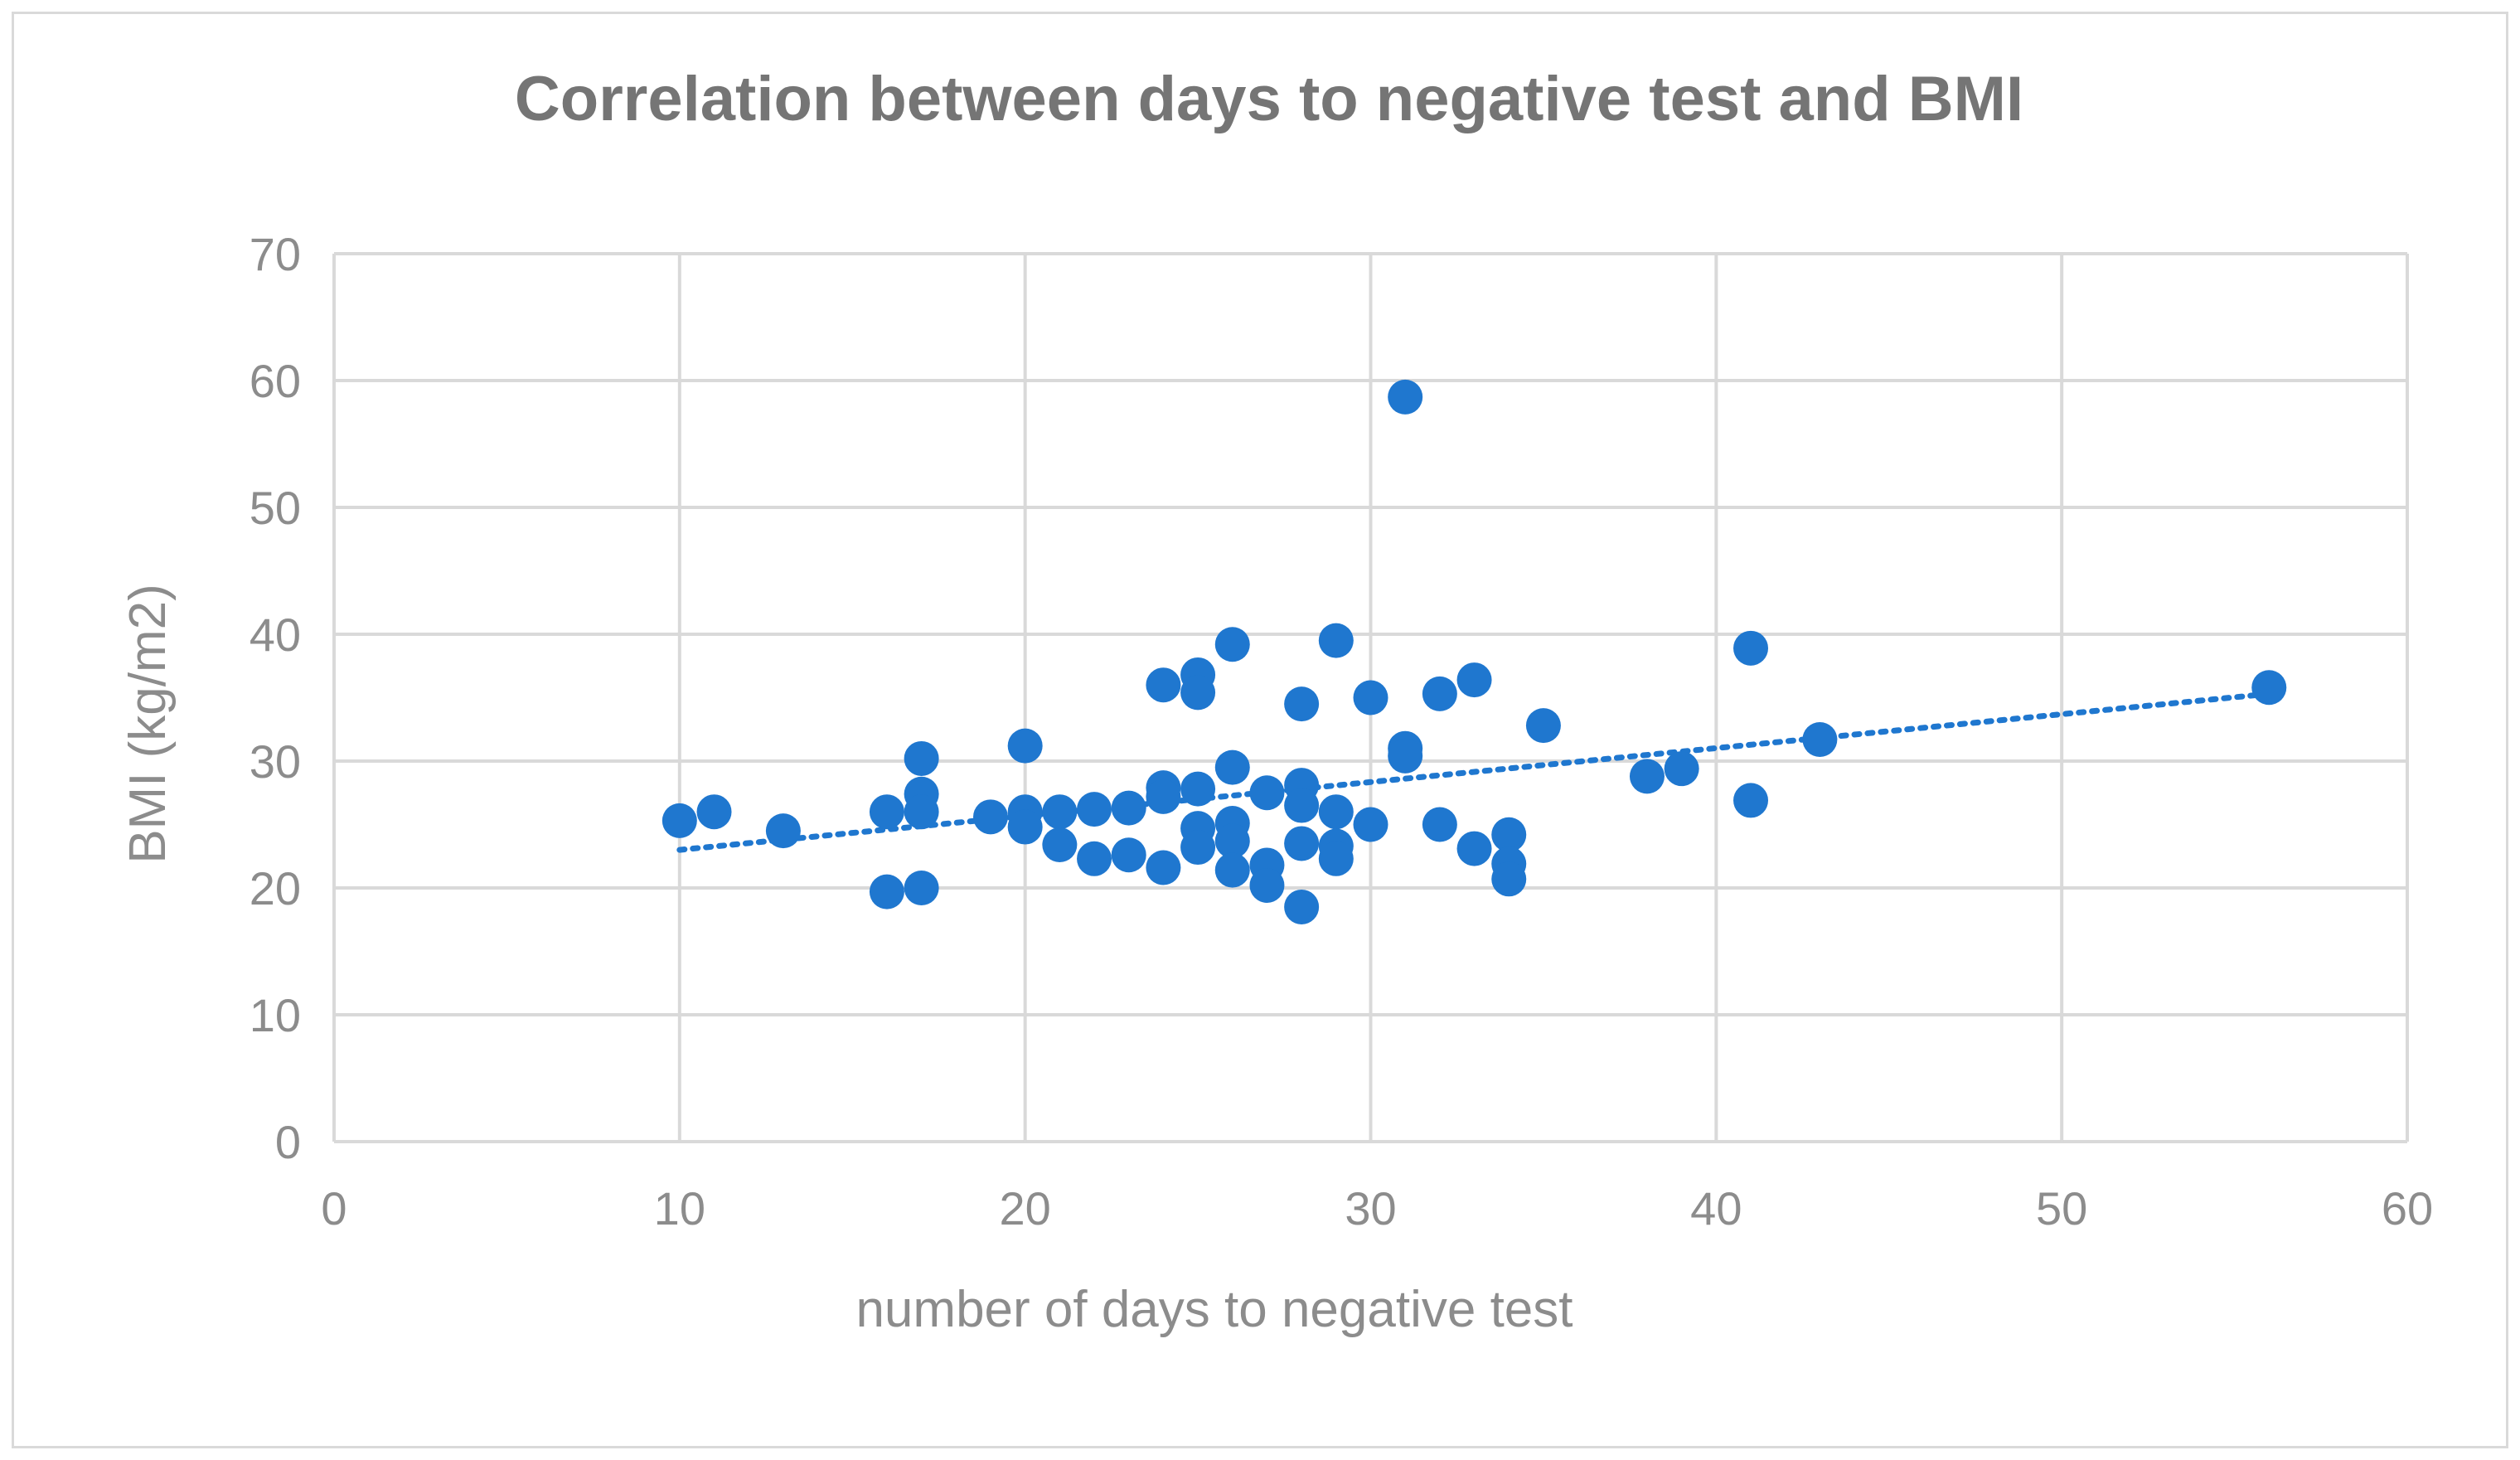 The width and height of the screenshot is (2520, 1460). What do you see at coordinates (275, 635) in the screenshot?
I see `y-tick-label: 40` at bounding box center [275, 635].